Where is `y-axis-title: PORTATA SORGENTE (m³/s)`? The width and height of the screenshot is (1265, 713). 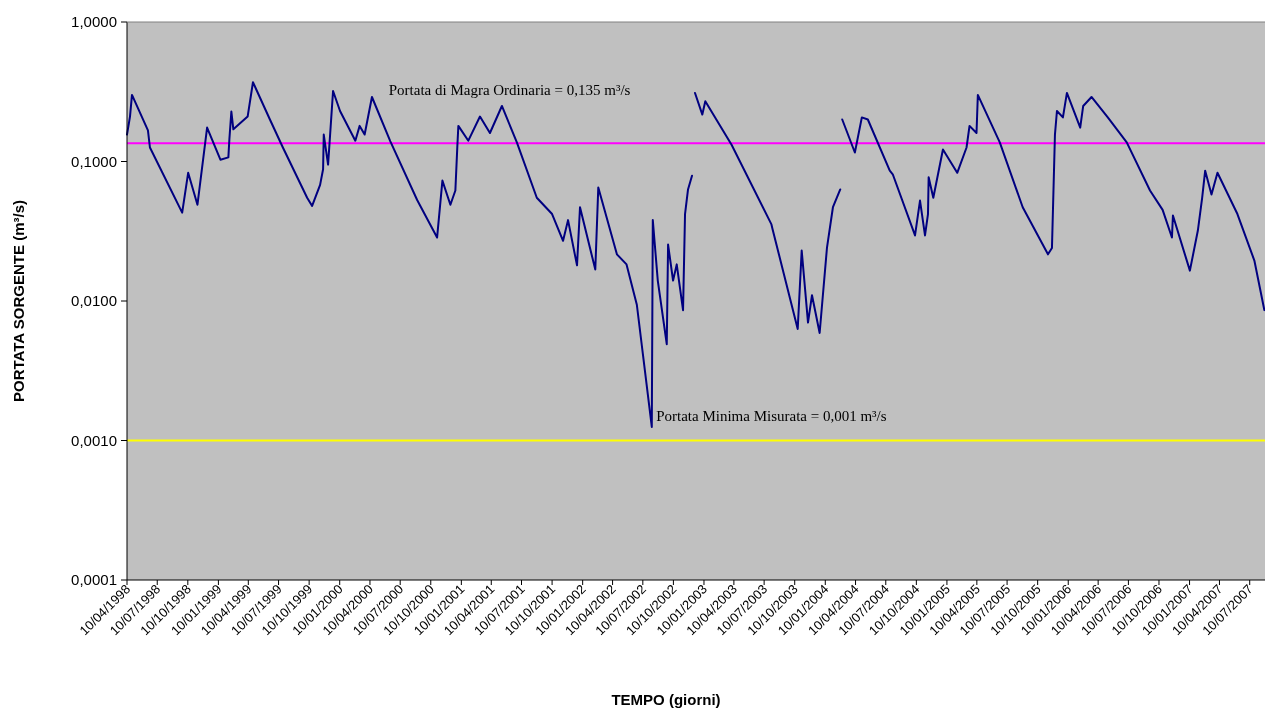 y-axis-title: PORTATA SORGENTE (m³/s) is located at coordinates (18, 301).